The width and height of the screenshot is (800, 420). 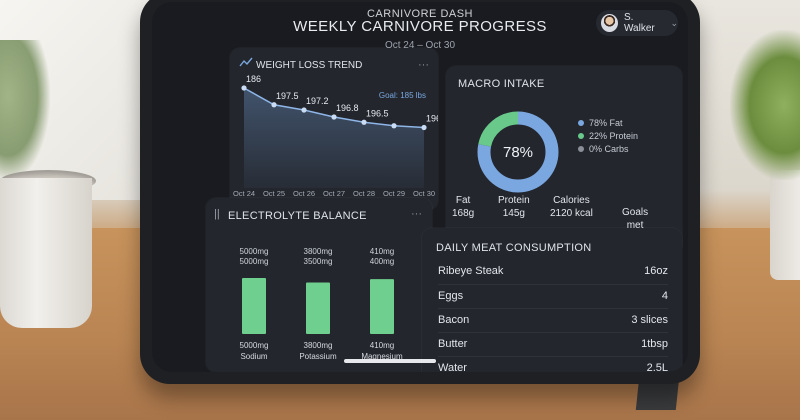 I want to click on legend-item: 78% Fat, so click(x=608, y=122).